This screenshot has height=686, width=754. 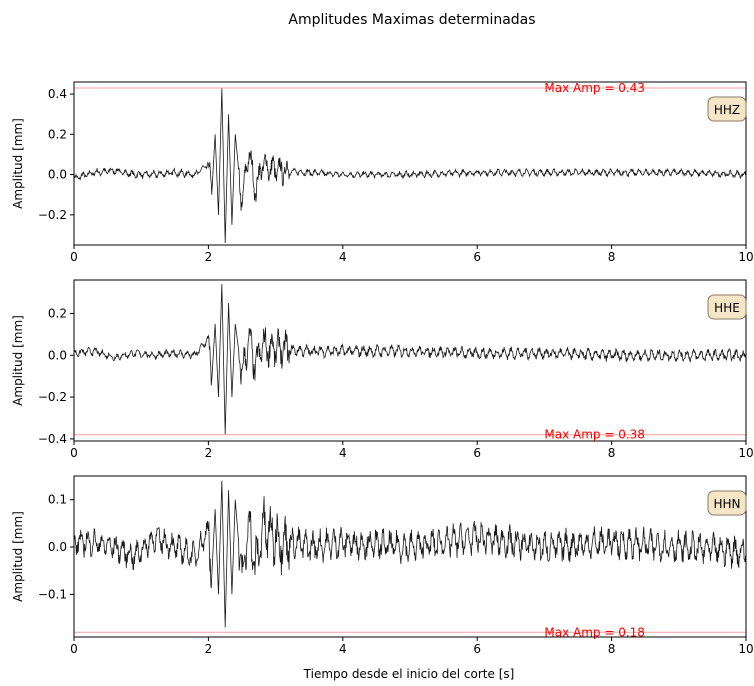 I want to click on max-amp-label: Max Amp = 0.43, so click(x=594, y=88).